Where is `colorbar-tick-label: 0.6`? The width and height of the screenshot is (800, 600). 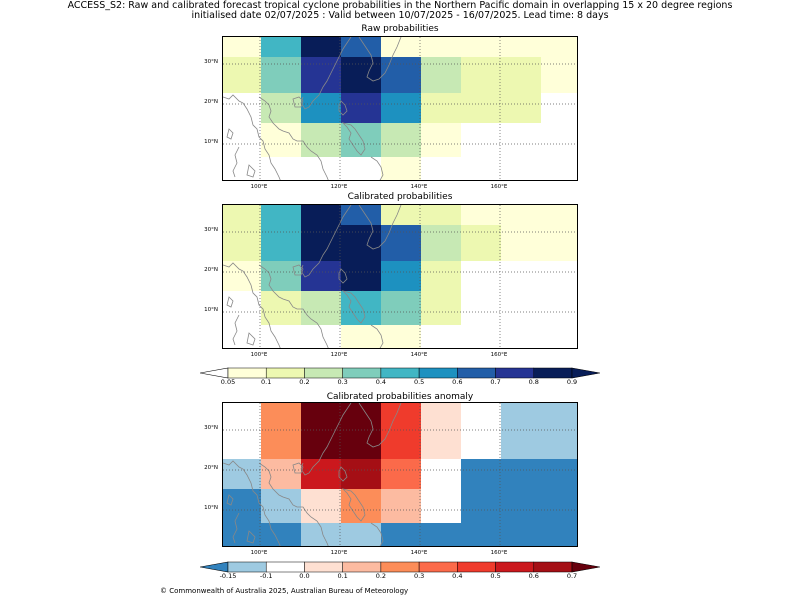
colorbar-tick-label: 0.6 is located at coordinates (457, 382).